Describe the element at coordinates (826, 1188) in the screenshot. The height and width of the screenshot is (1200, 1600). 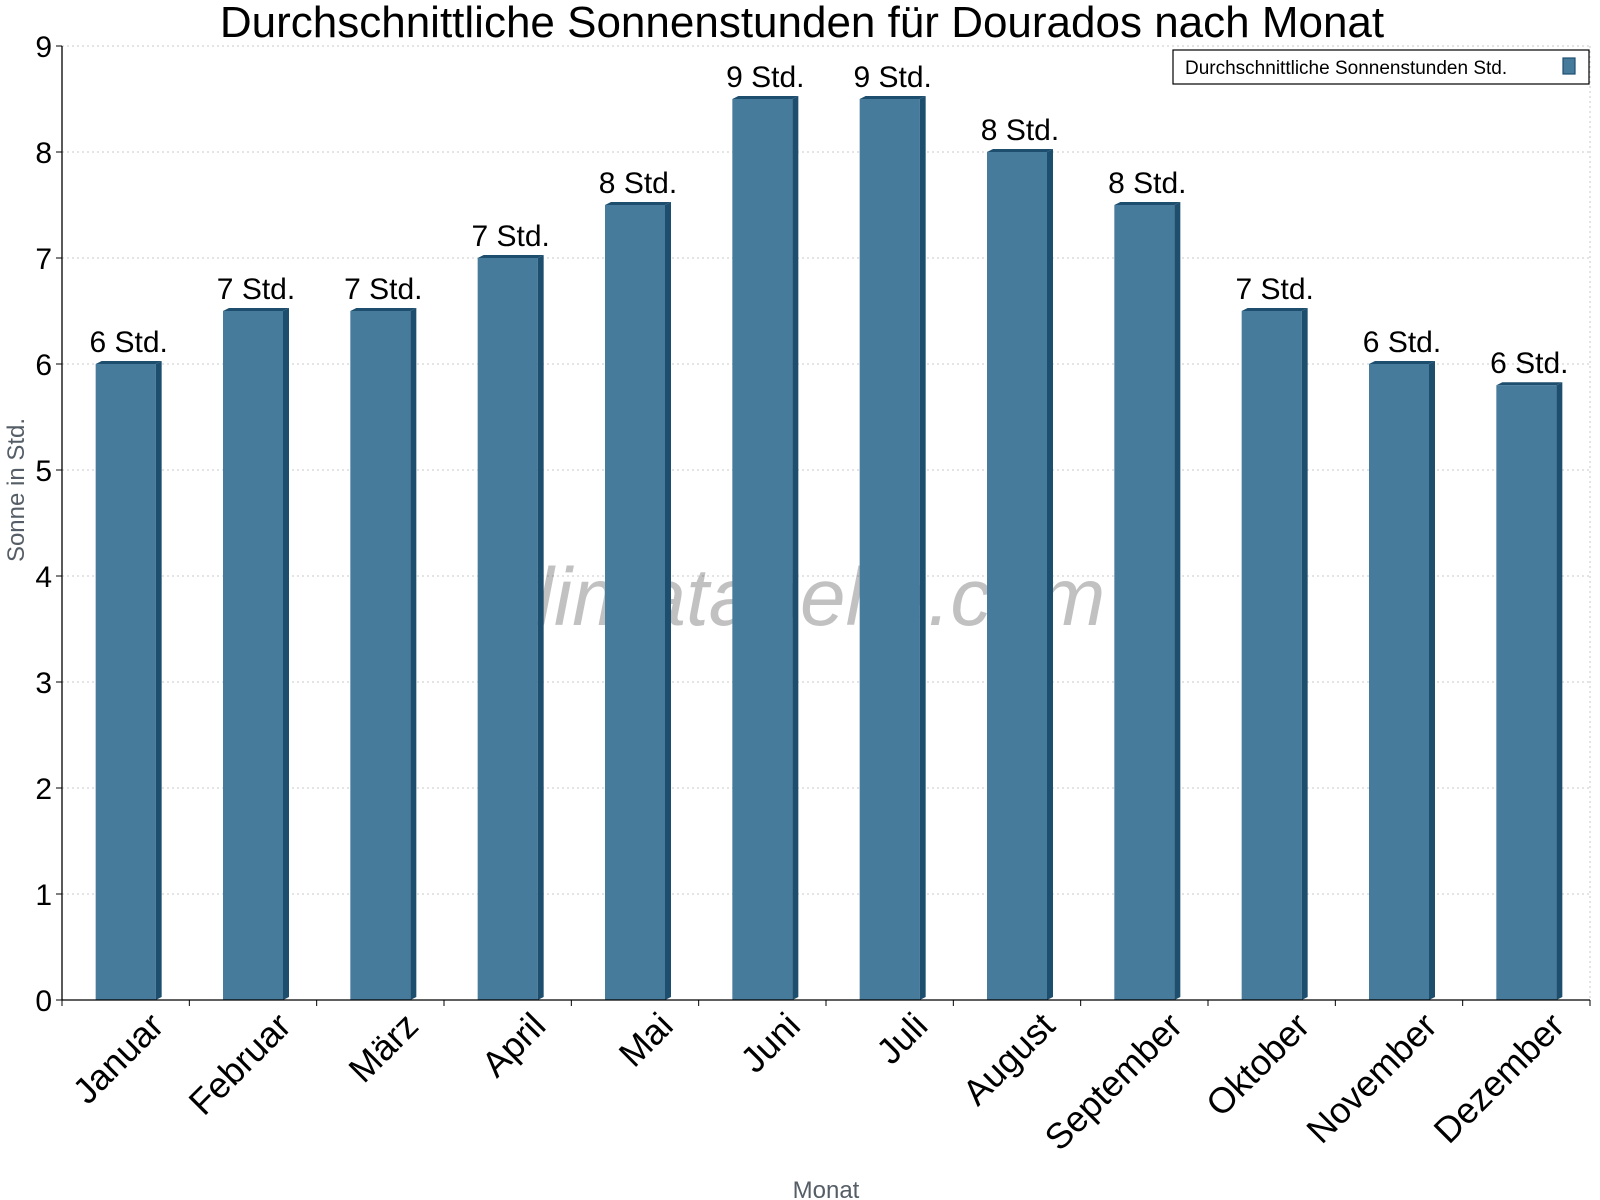
I see `x-axis-label: Monat` at that location.